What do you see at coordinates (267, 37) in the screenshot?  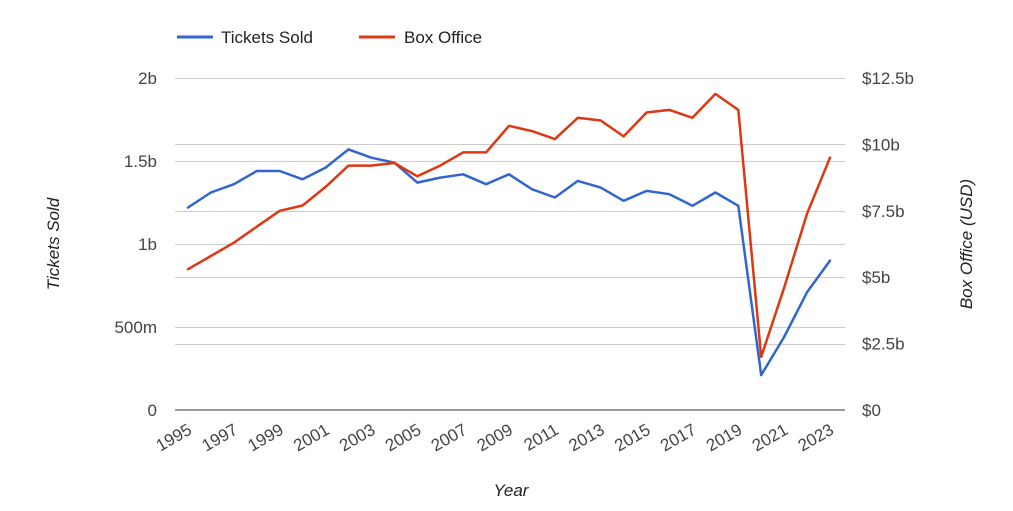 I see `legend-label-tickets-sold: Tickets Sold` at bounding box center [267, 37].